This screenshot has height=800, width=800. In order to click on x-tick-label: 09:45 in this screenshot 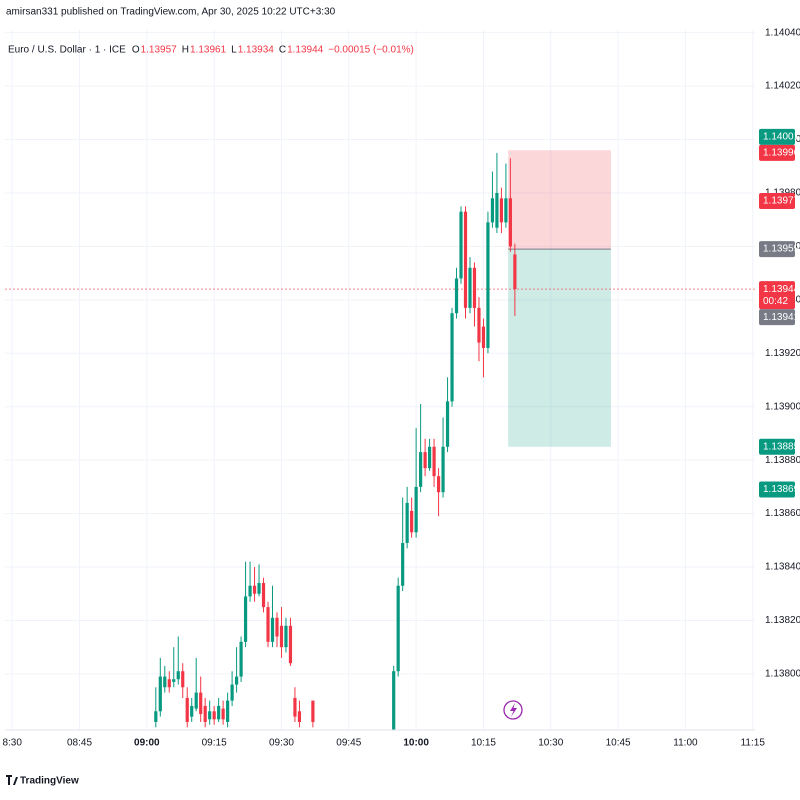, I will do `click(348, 743)`.